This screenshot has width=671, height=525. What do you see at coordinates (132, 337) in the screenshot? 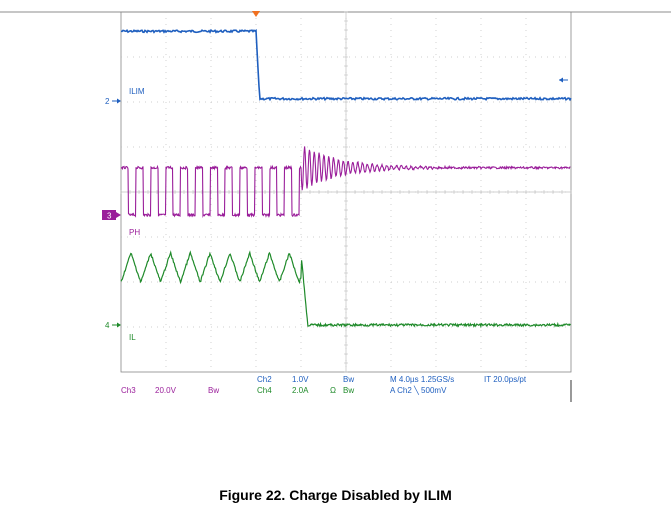
I see `trace-label-il: IL` at bounding box center [132, 337].